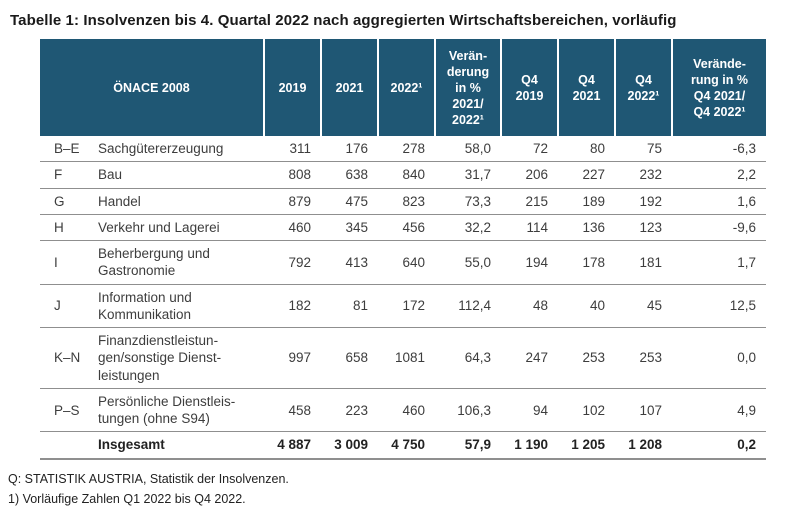  Describe the element at coordinates (586, 175) in the screenshot. I see `value-cell: 227` at that location.